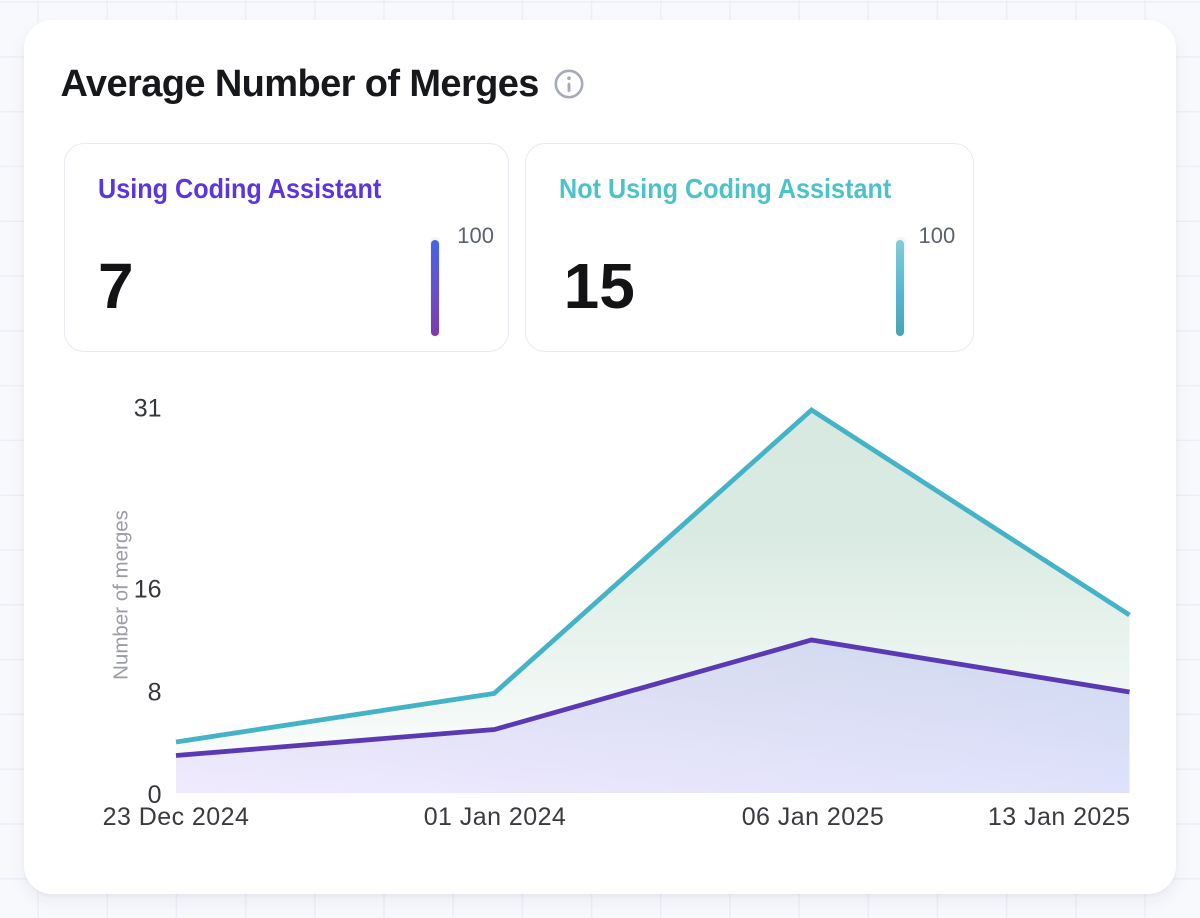 This screenshot has width=1200, height=918. Describe the element at coordinates (148, 590) in the screenshot. I see `svg-text: 16` at that location.